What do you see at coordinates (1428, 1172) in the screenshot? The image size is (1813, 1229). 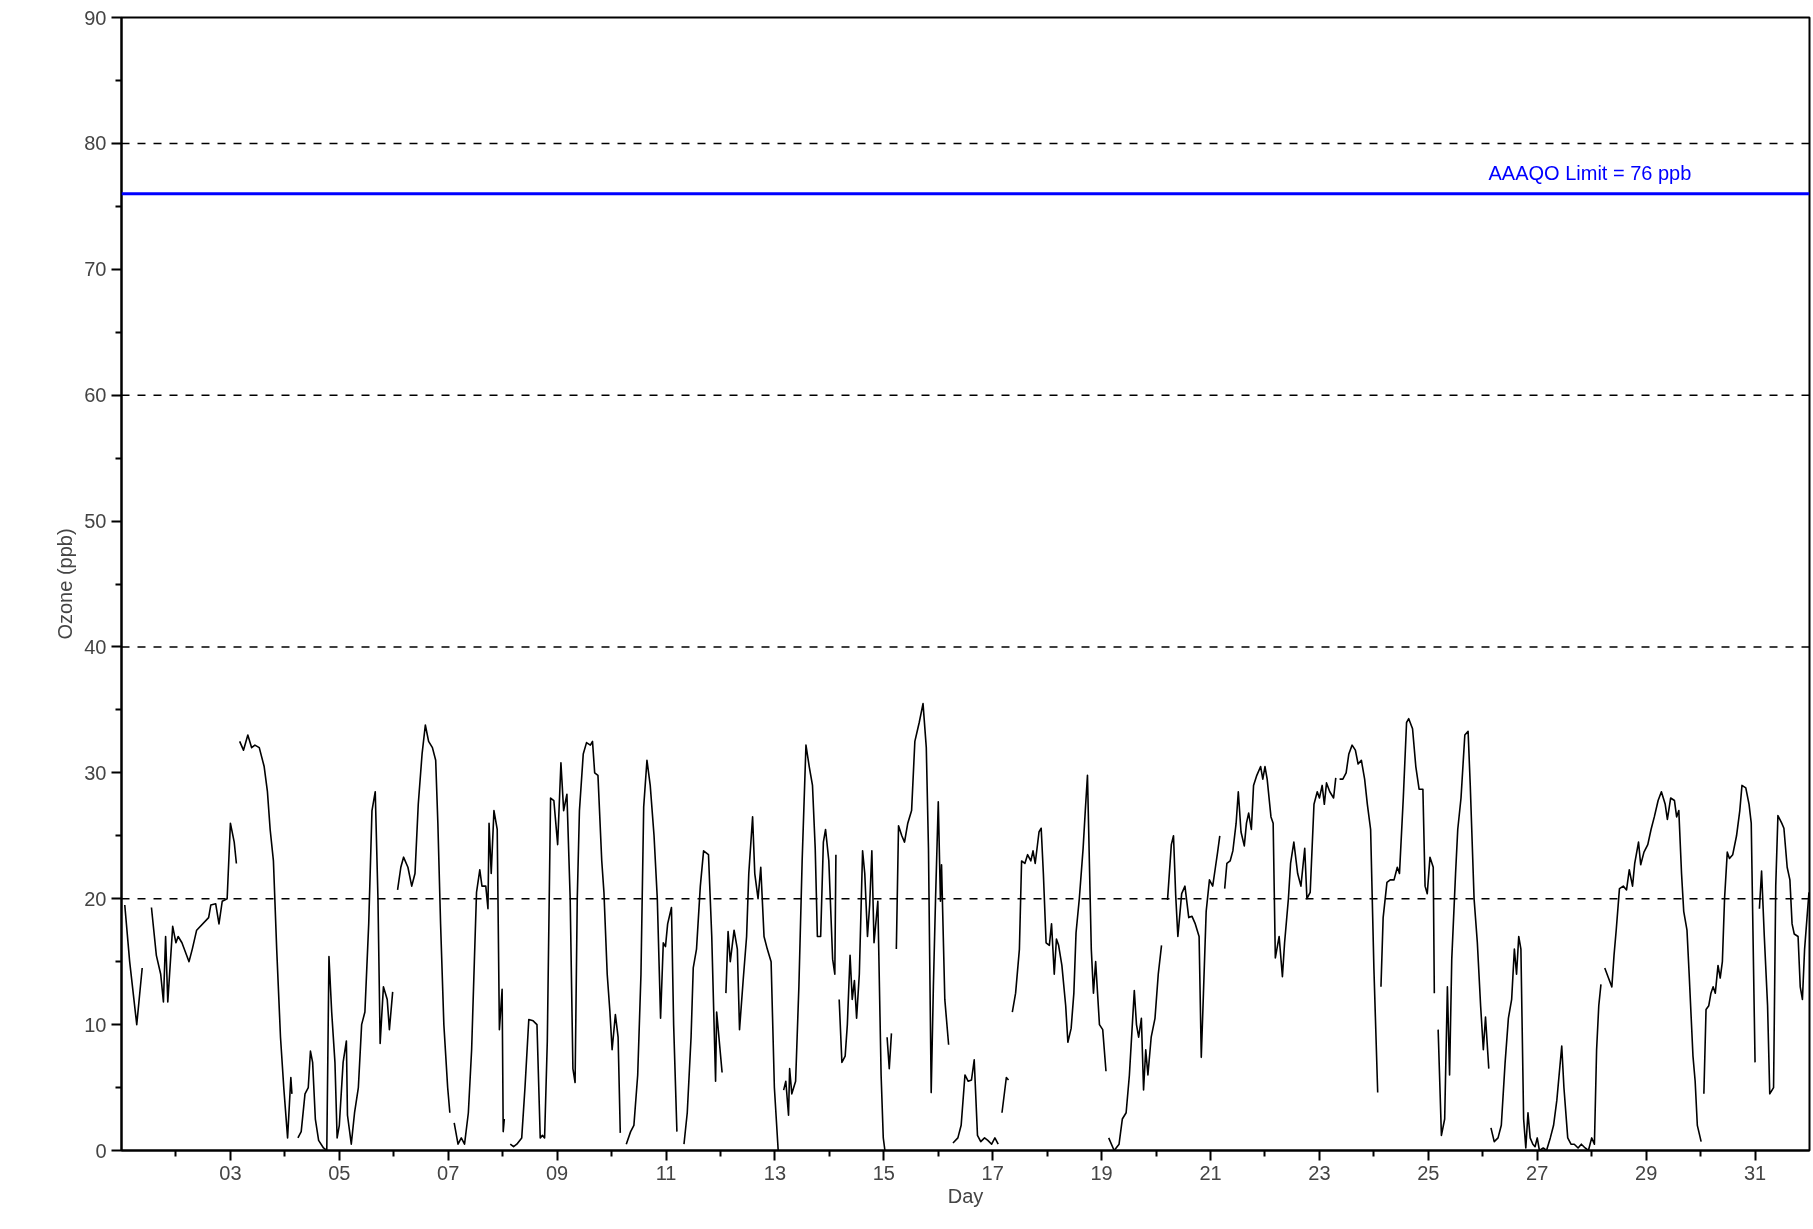 I see `x-tick-label: 25` at bounding box center [1428, 1172].